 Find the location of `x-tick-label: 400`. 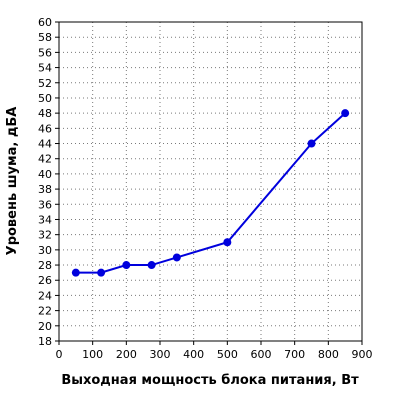

x-tick-label: 400 is located at coordinates (193, 354).